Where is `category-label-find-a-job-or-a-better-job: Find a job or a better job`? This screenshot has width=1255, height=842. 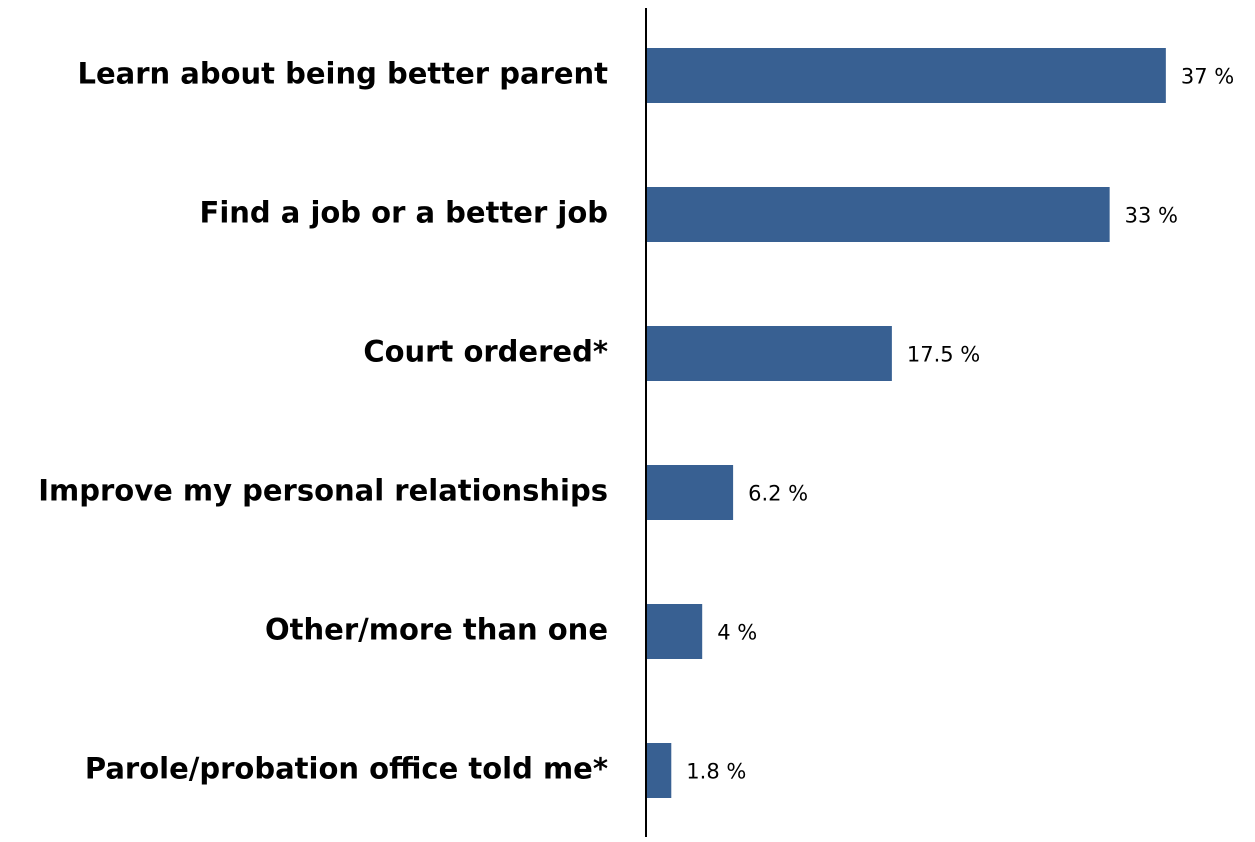 category-label-find-a-job-or-a-better-job: Find a job or a better job is located at coordinates (404, 213).